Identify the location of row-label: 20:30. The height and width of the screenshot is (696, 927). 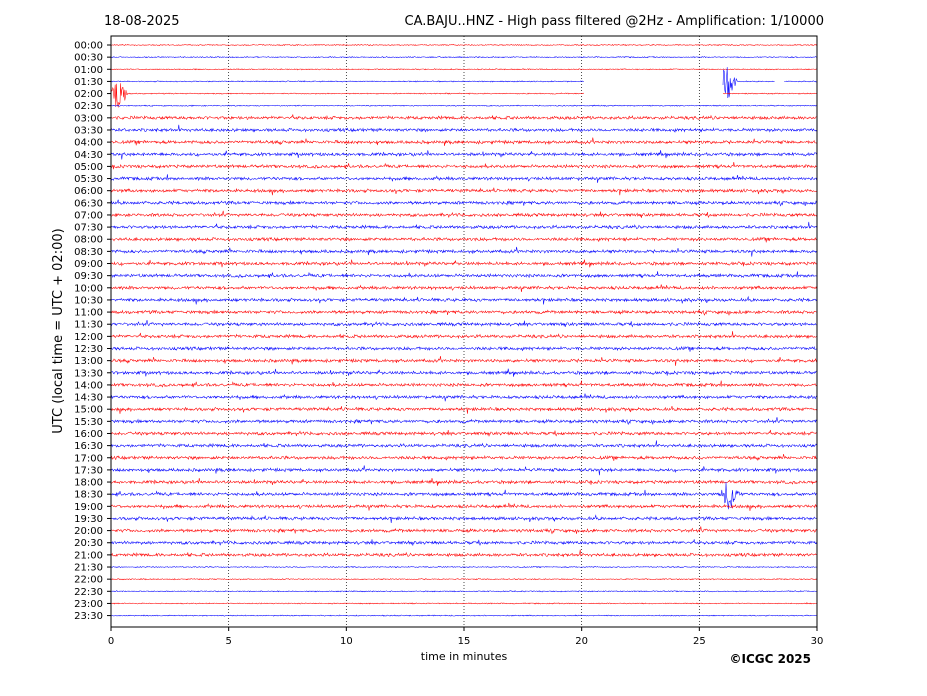
(88, 543).